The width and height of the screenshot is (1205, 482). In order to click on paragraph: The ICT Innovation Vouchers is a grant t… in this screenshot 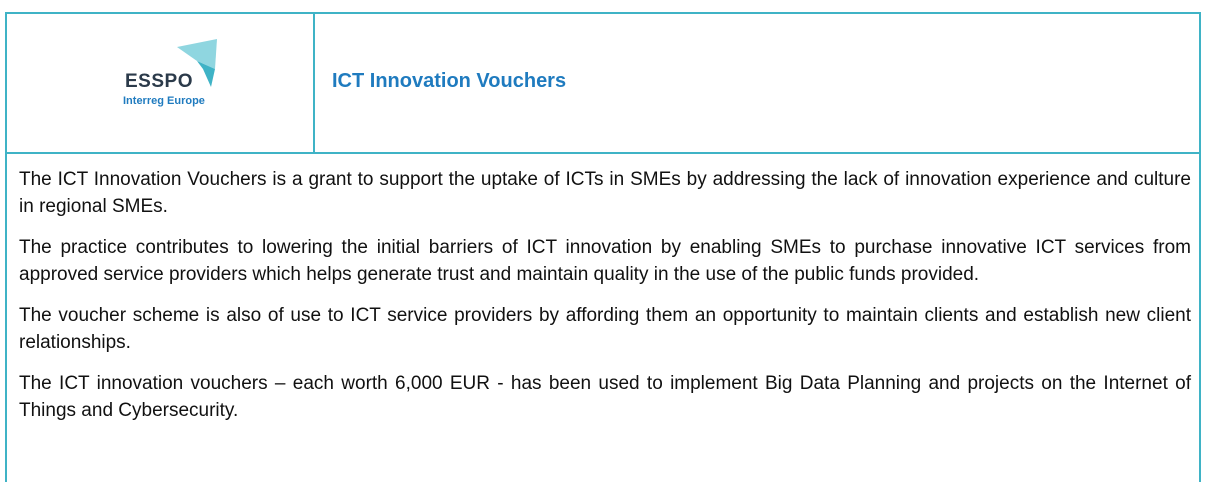, I will do `click(605, 193)`.